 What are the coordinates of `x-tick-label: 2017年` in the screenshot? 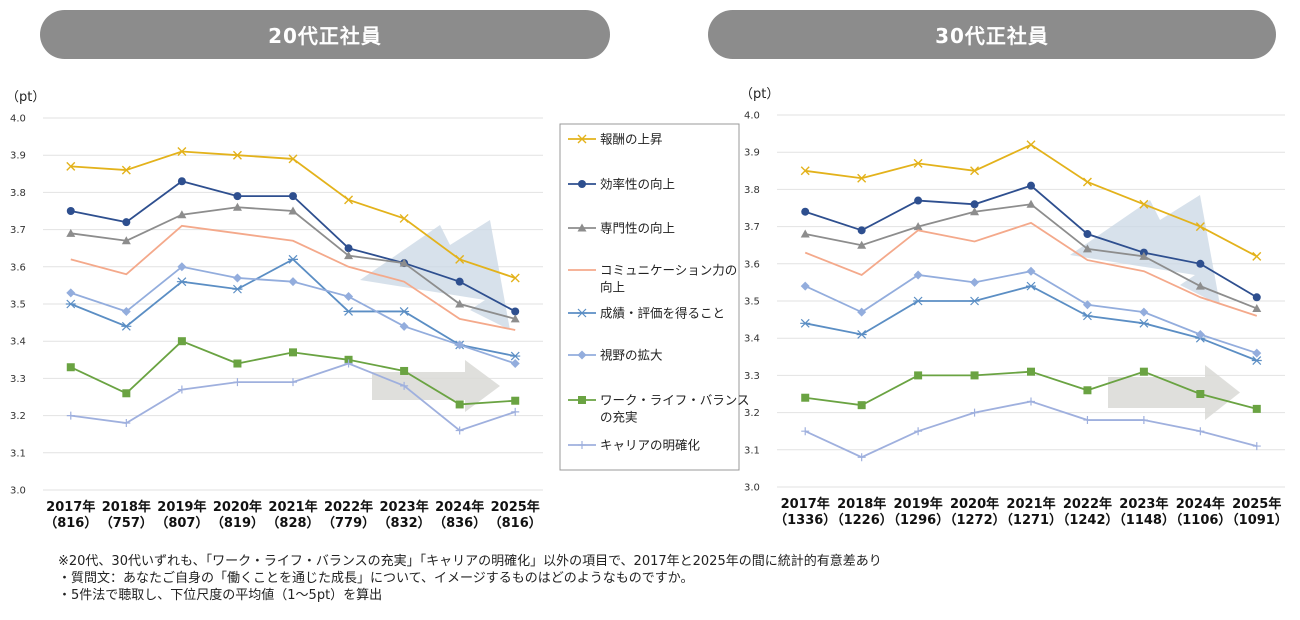 It's located at (805, 504).